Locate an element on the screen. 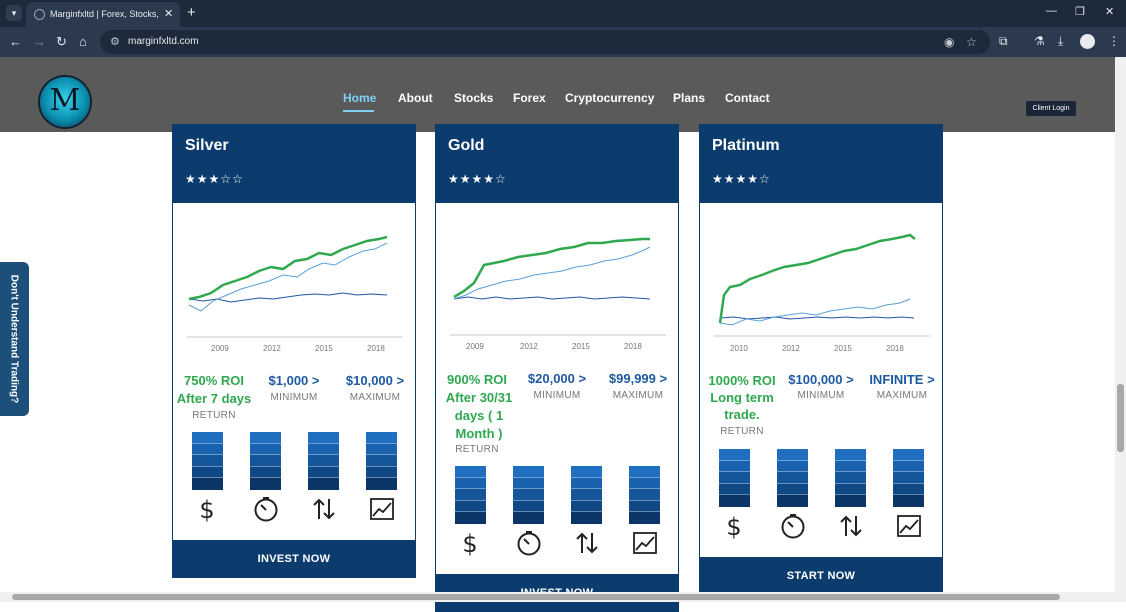 This screenshot has width=1126, height=612. chart-series-main is located at coordinates (551, 268).